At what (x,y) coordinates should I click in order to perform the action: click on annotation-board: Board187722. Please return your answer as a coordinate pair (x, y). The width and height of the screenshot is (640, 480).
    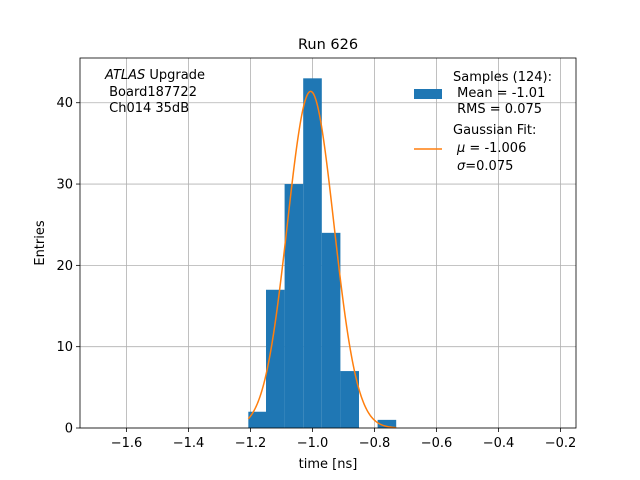
    Looking at the image, I should click on (151, 92).